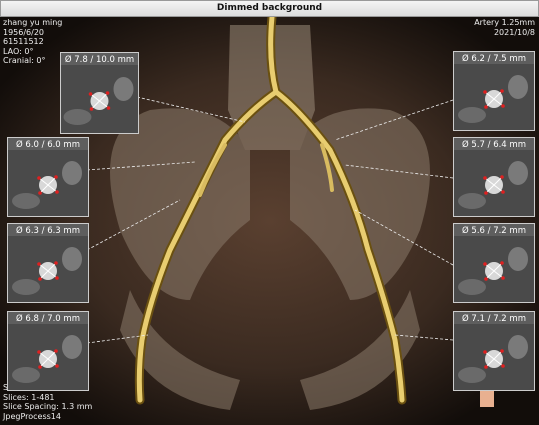 The width and height of the screenshot is (539, 425). What do you see at coordinates (494, 319) in the screenshot?
I see `diameter-label: Ø 7.1 / 7.2 mm` at bounding box center [494, 319].